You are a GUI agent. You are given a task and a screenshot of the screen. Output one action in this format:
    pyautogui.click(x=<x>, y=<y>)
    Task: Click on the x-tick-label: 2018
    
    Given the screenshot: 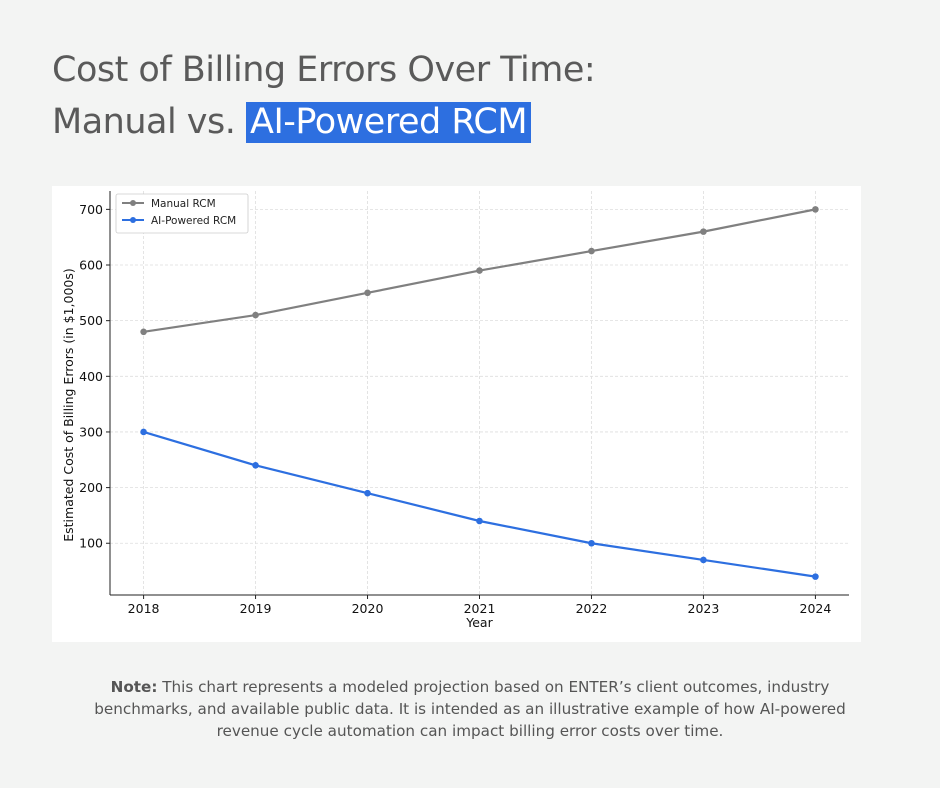 What is the action you would take?
    pyautogui.click(x=144, y=608)
    